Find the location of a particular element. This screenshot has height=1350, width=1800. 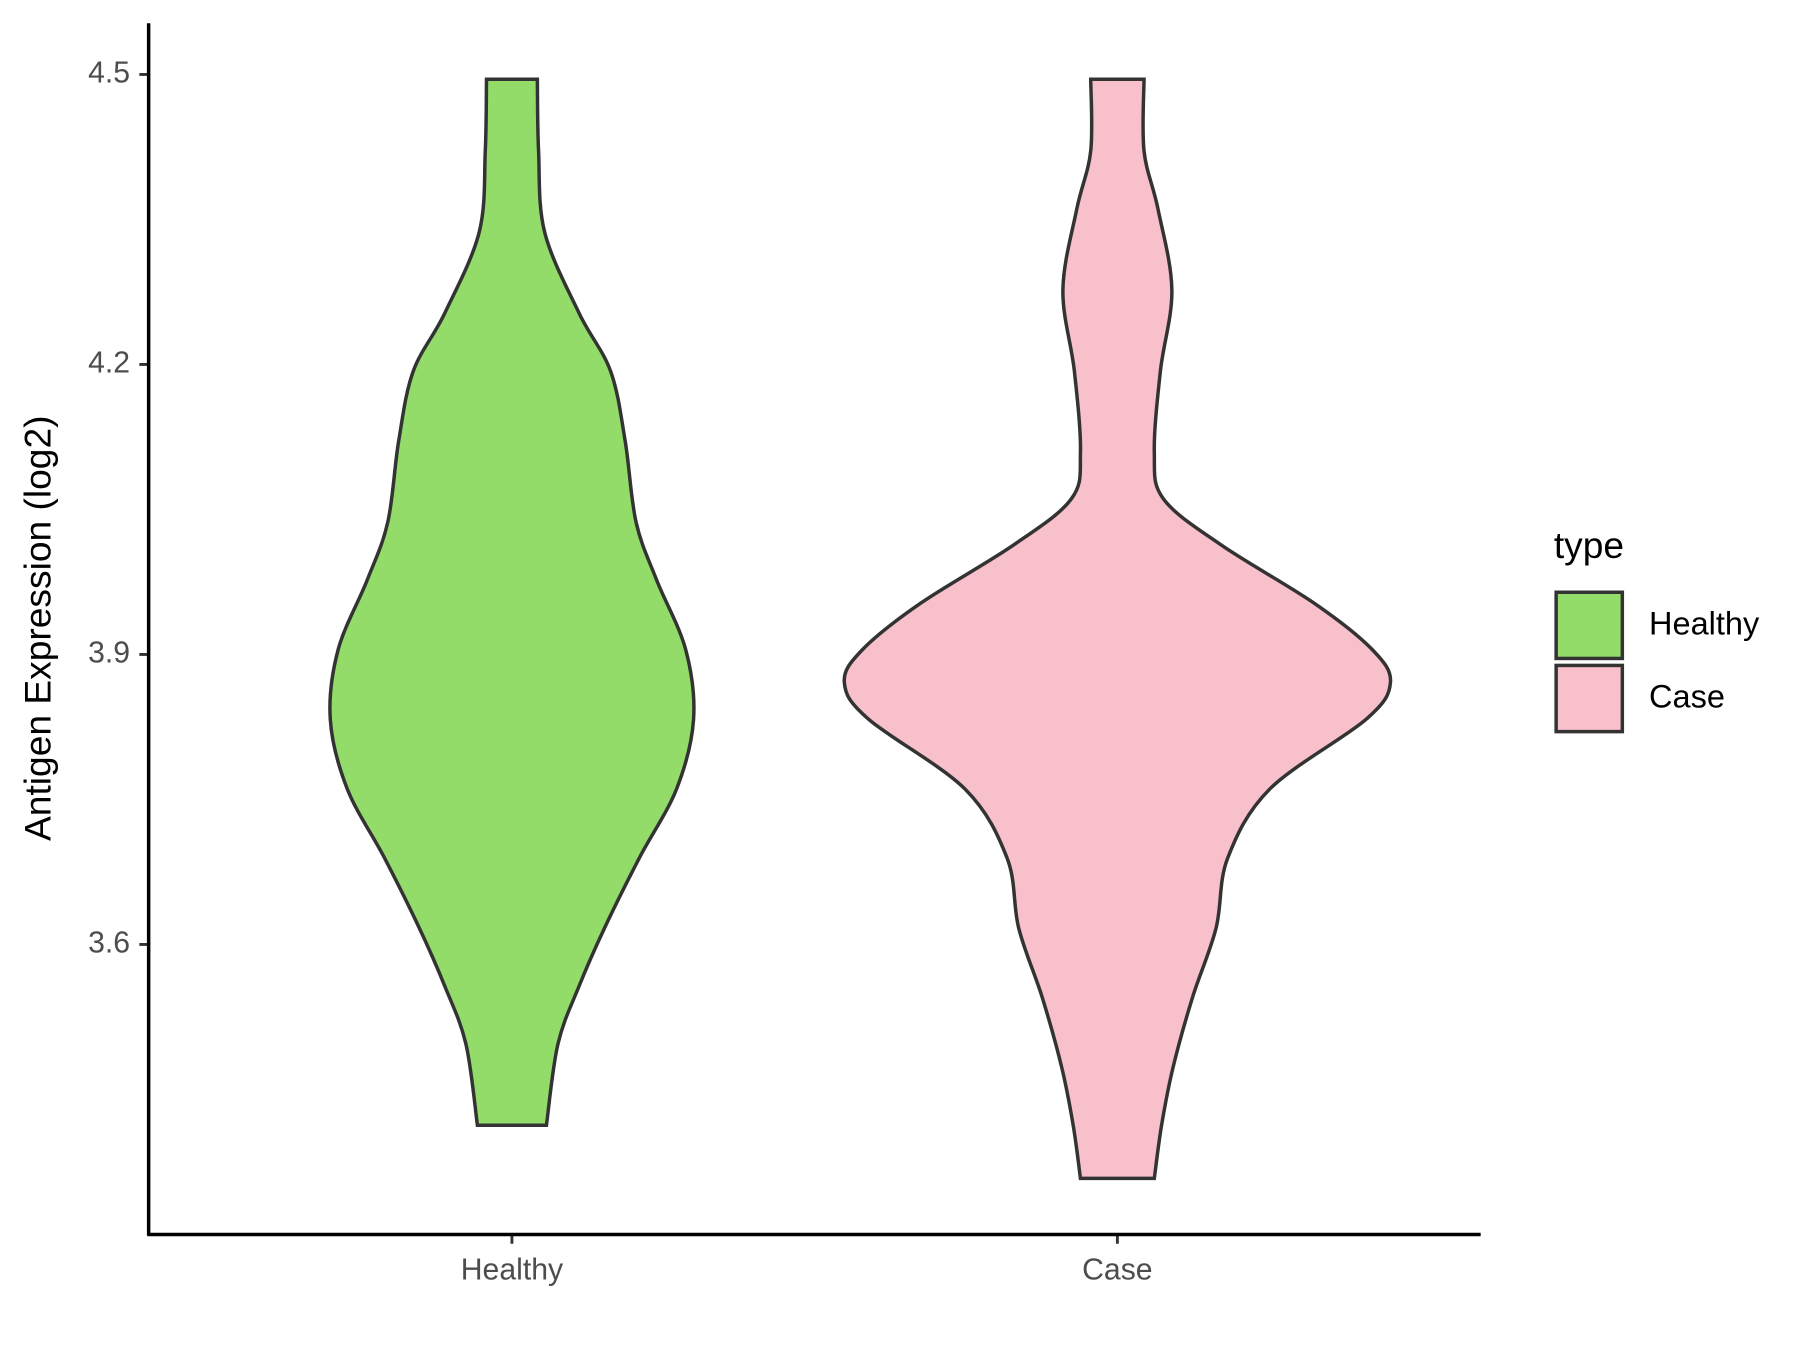

legend-label: Healthy is located at coordinates (1704, 624).